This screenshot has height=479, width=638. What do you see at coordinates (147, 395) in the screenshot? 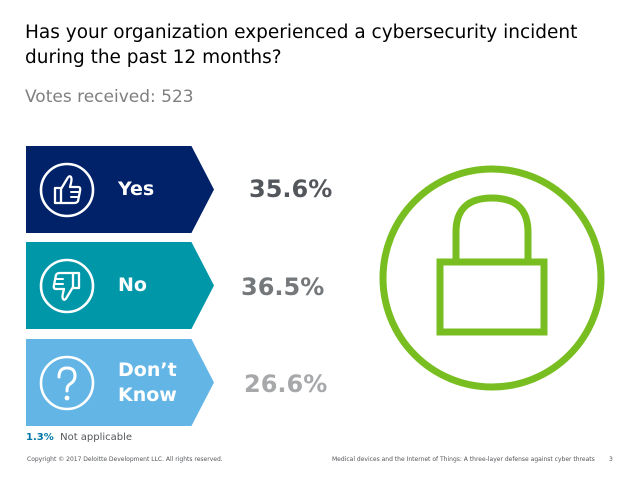
I see `answer-dont-know-line2: Know` at bounding box center [147, 395].